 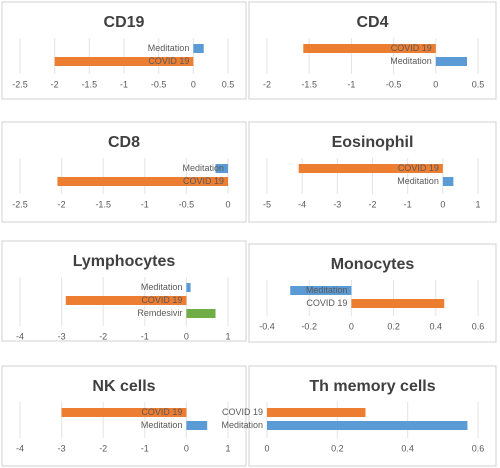 I want to click on chart-title: CD8, so click(x=124, y=142).